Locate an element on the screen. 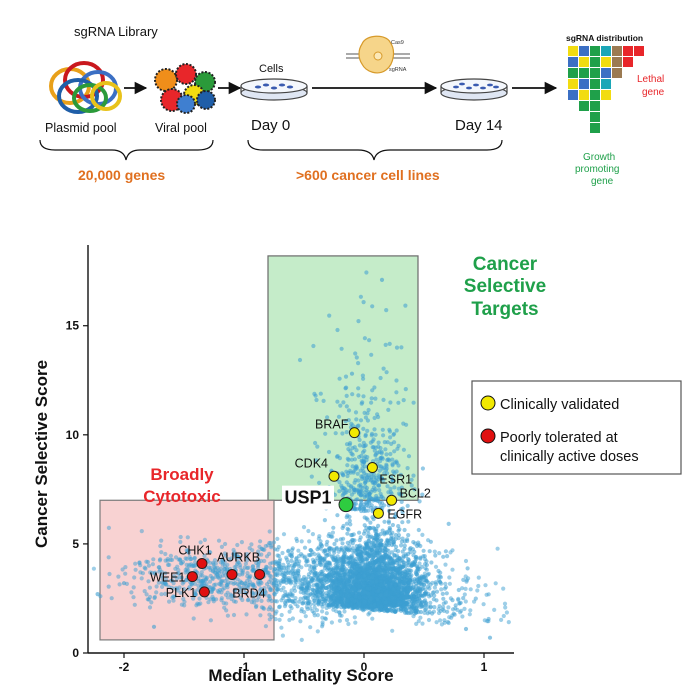 This screenshot has width=697, height=696. cell-lines-label: >600 cancer cell lines is located at coordinates (368, 175).